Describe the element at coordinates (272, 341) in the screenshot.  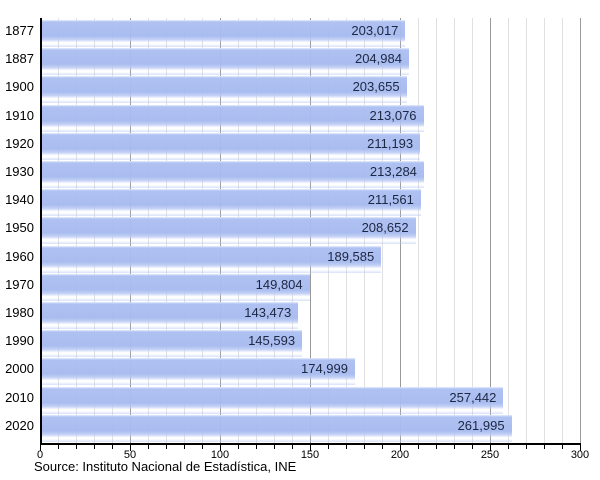
I see `bar-value-label: 145,593` at that location.